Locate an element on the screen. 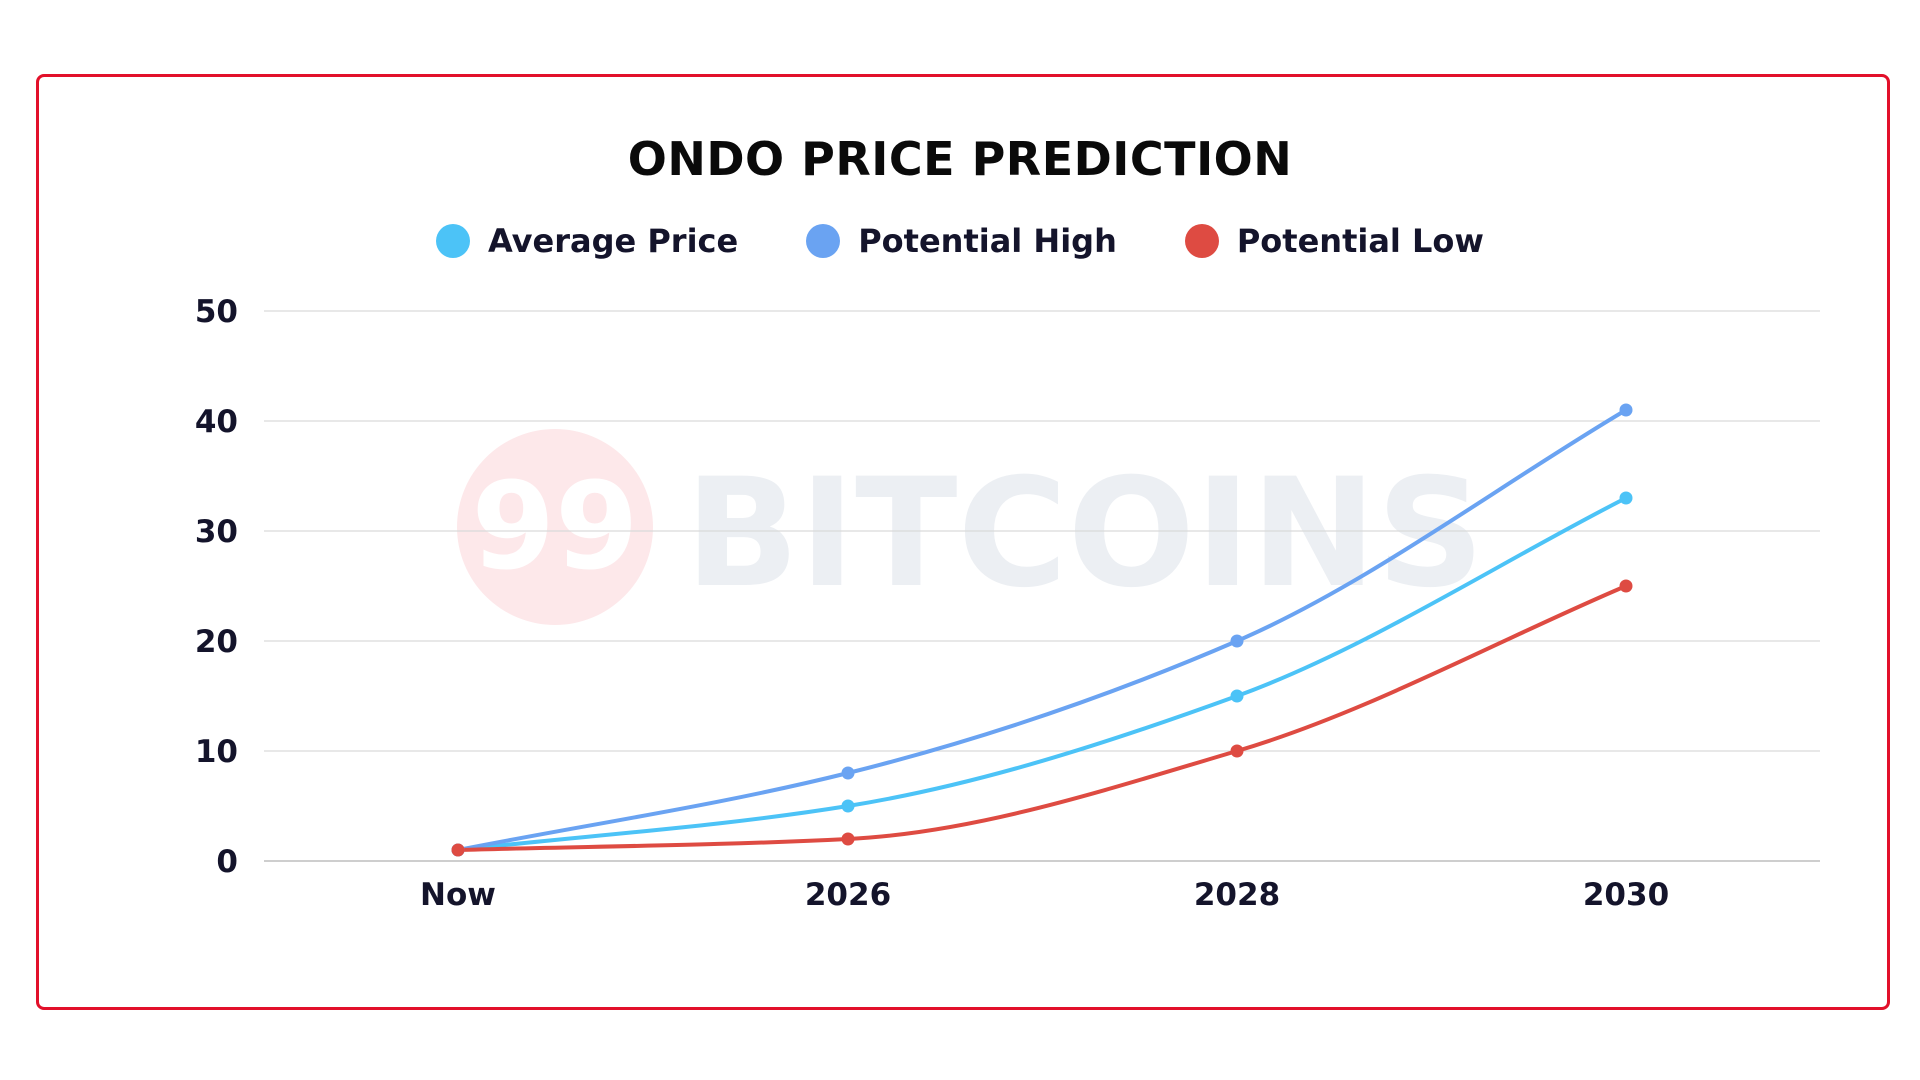 The width and height of the screenshot is (1920, 1080). watermark-logo-icon is located at coordinates (555, 527).